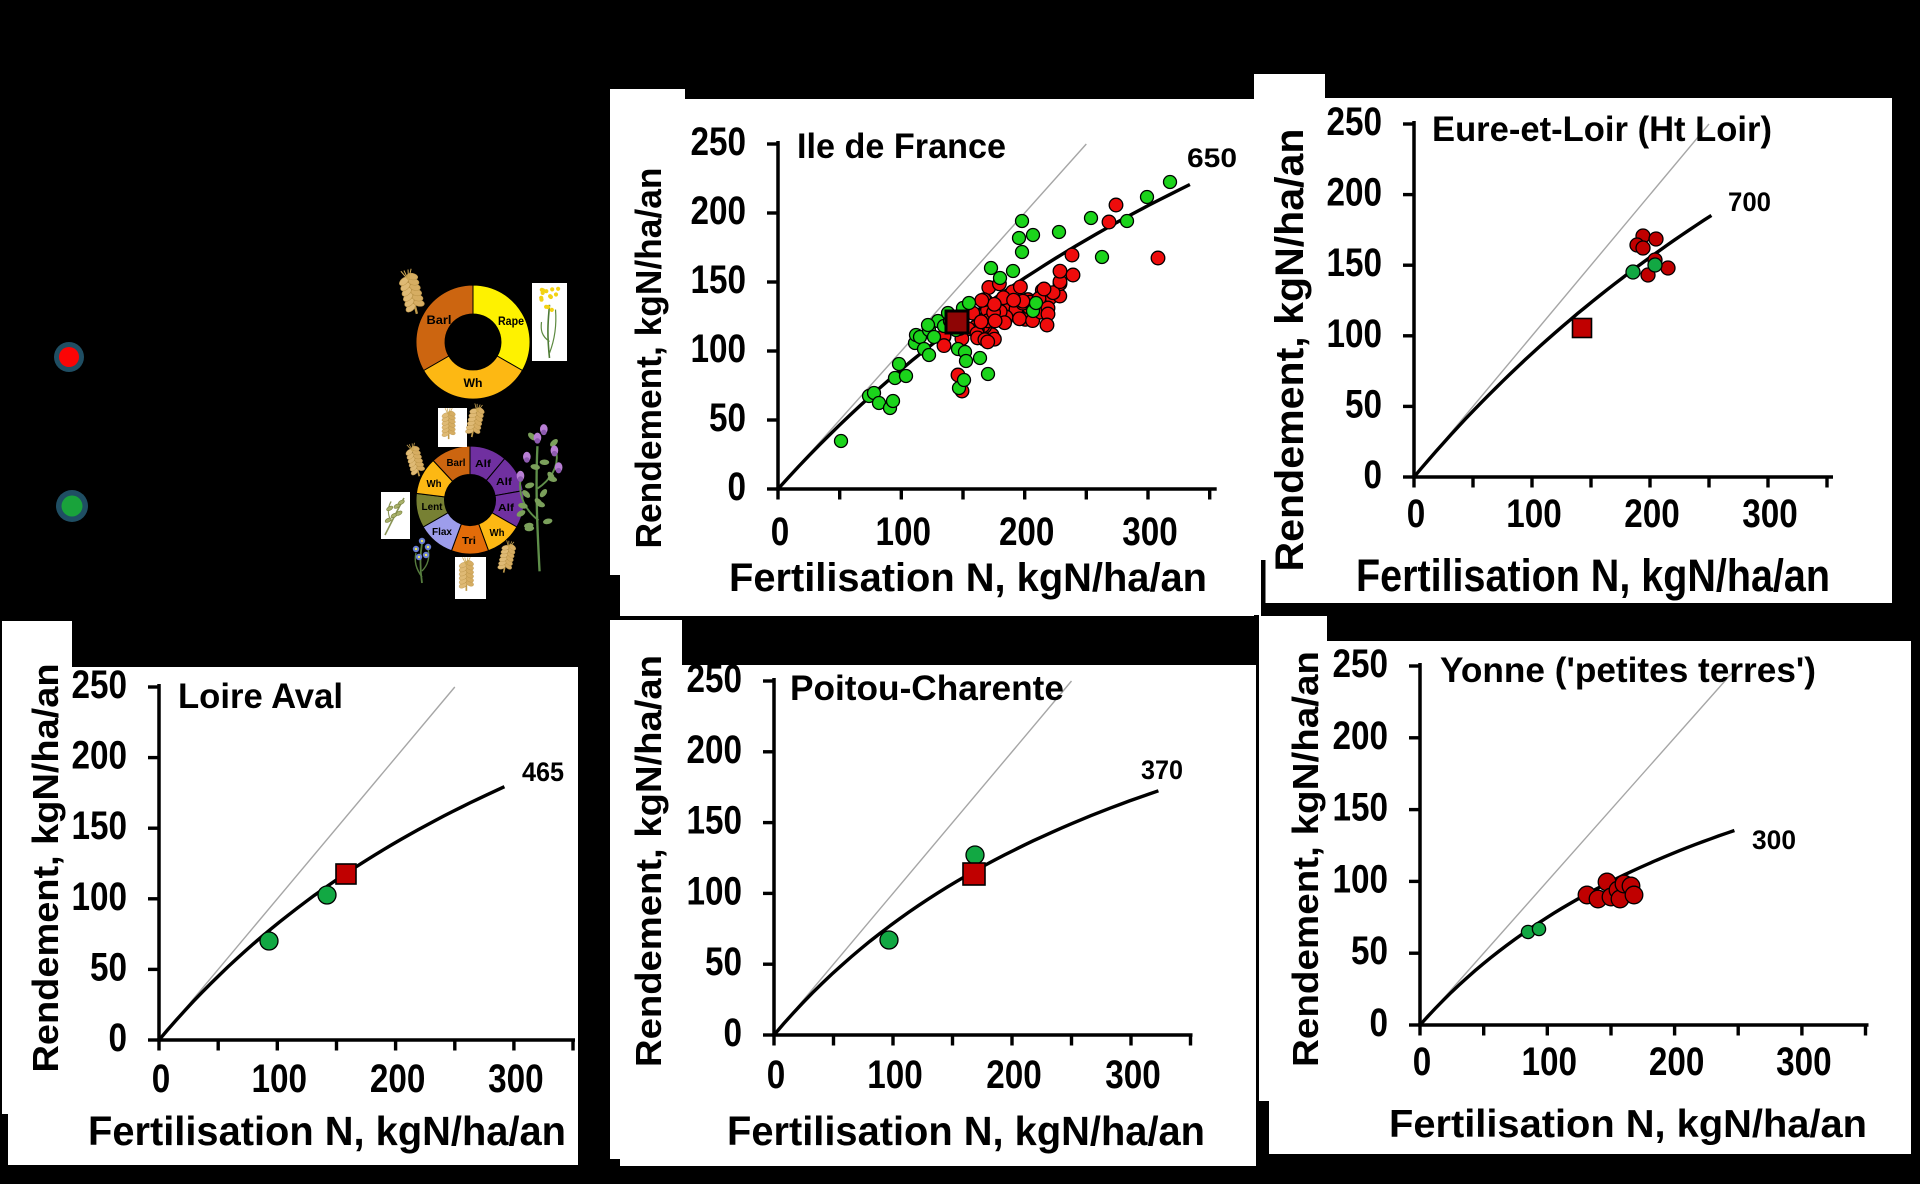  What do you see at coordinates (1628, 670) in the screenshot?
I see `svg-text: Yonne ('petites terres')` at bounding box center [1628, 670].